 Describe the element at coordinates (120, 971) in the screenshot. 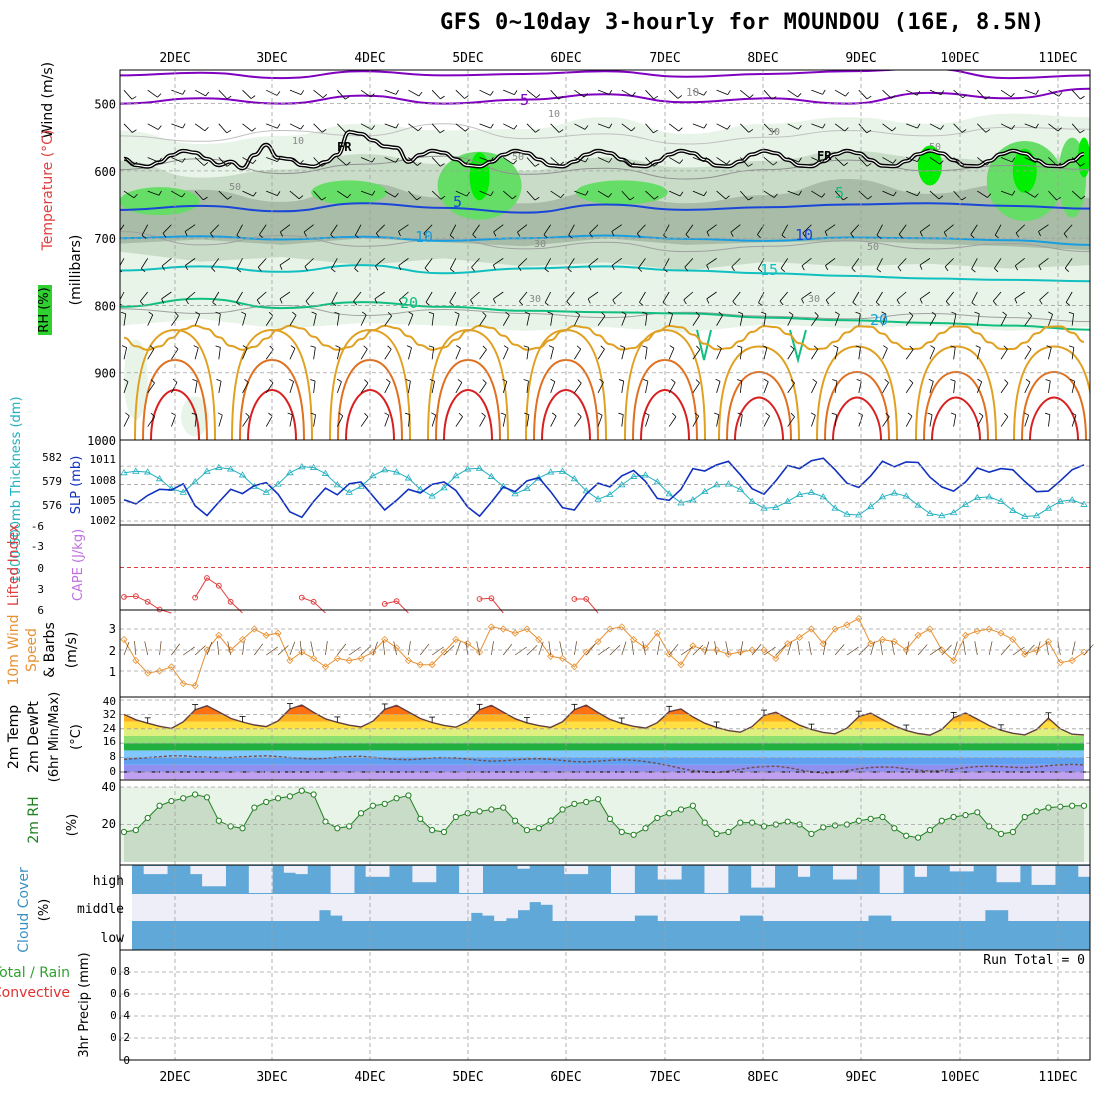

I see `precip-tick: 0.8` at that location.